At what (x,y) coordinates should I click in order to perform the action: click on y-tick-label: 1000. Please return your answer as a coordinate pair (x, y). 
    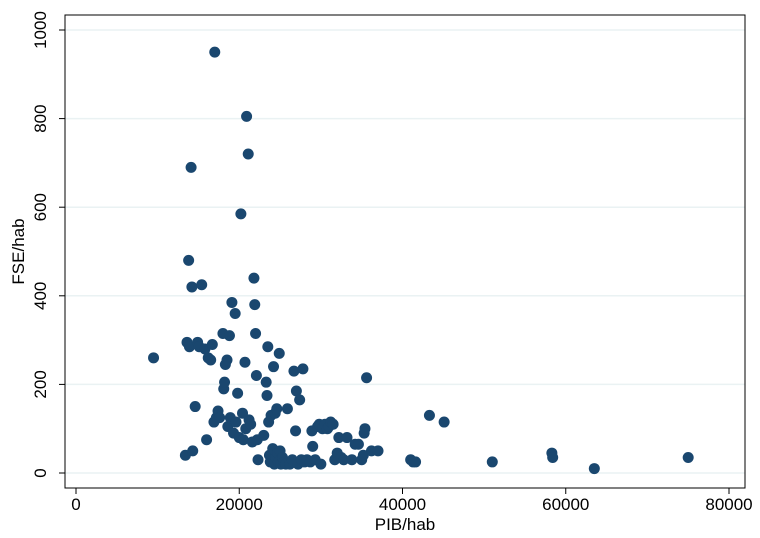
    Looking at the image, I should click on (40, 30).